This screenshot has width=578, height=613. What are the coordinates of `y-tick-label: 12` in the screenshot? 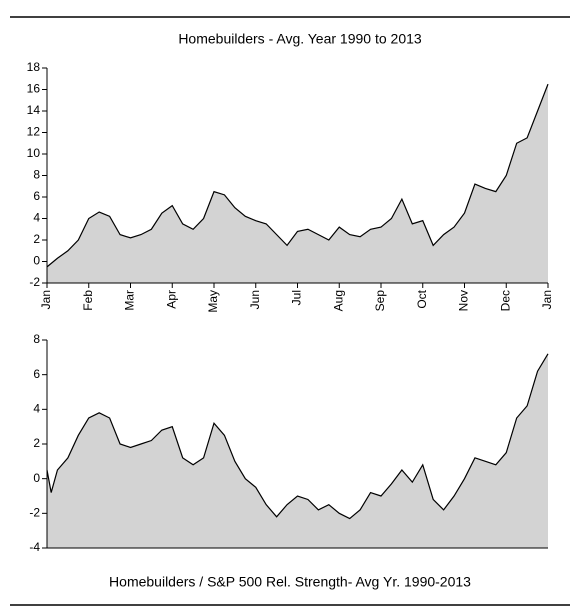 It's located at (34, 132).